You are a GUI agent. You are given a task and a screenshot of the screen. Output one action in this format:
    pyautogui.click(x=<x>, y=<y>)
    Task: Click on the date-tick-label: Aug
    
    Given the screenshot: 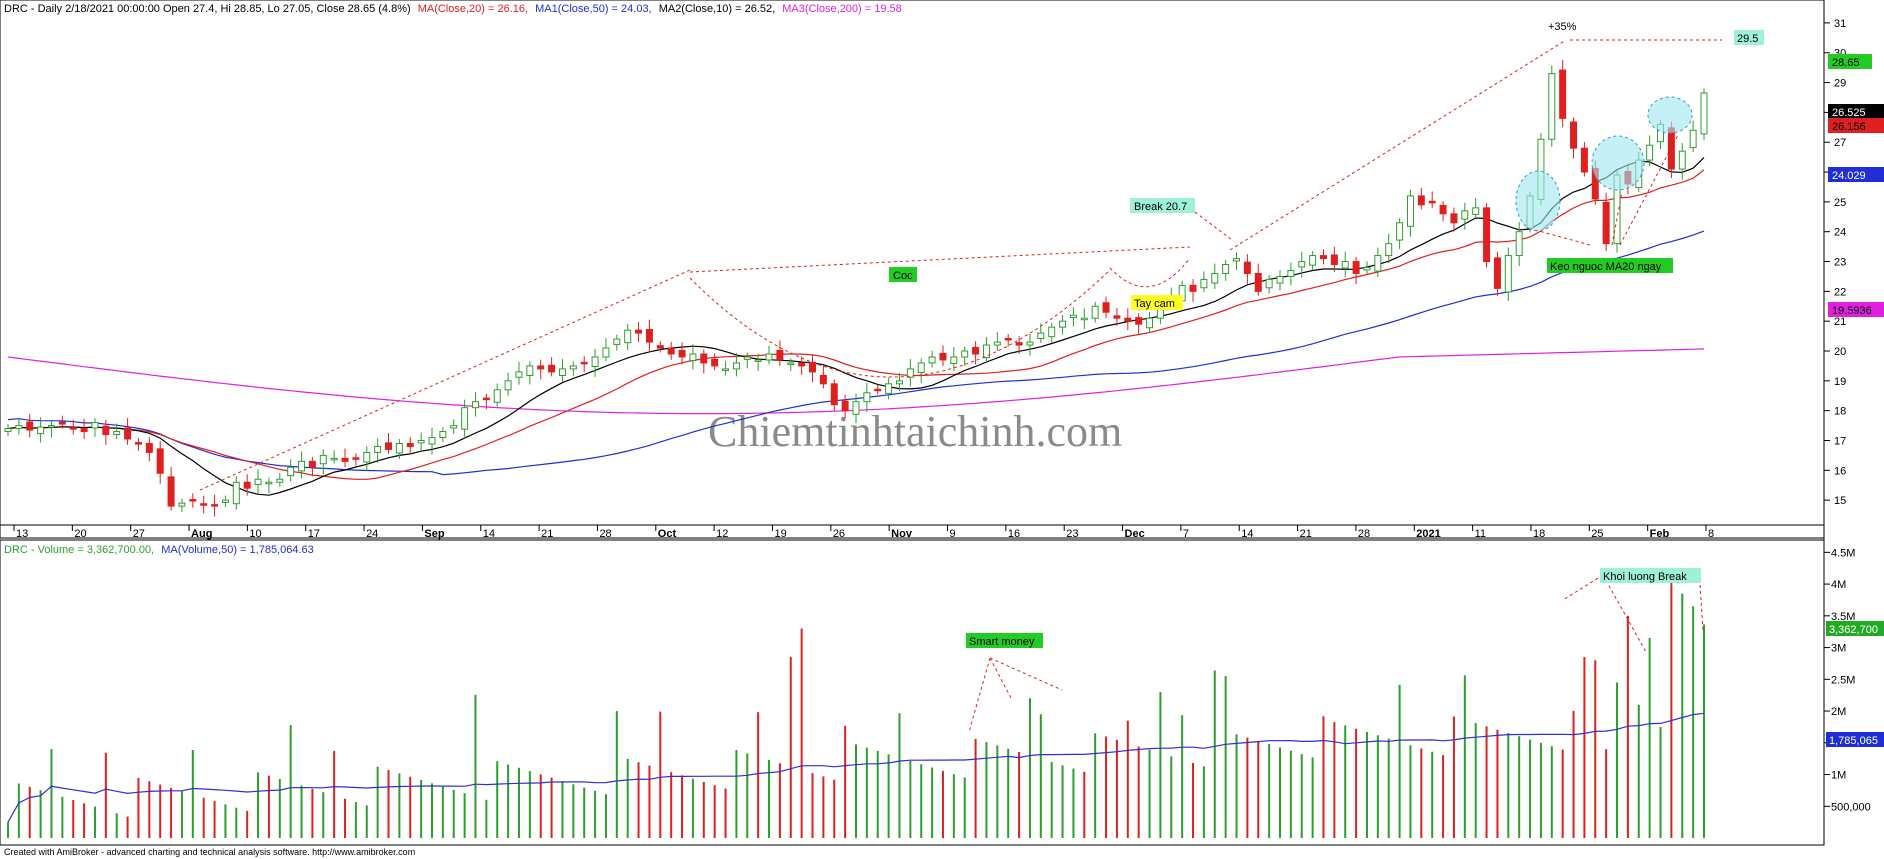 What is the action you would take?
    pyautogui.click(x=201, y=534)
    